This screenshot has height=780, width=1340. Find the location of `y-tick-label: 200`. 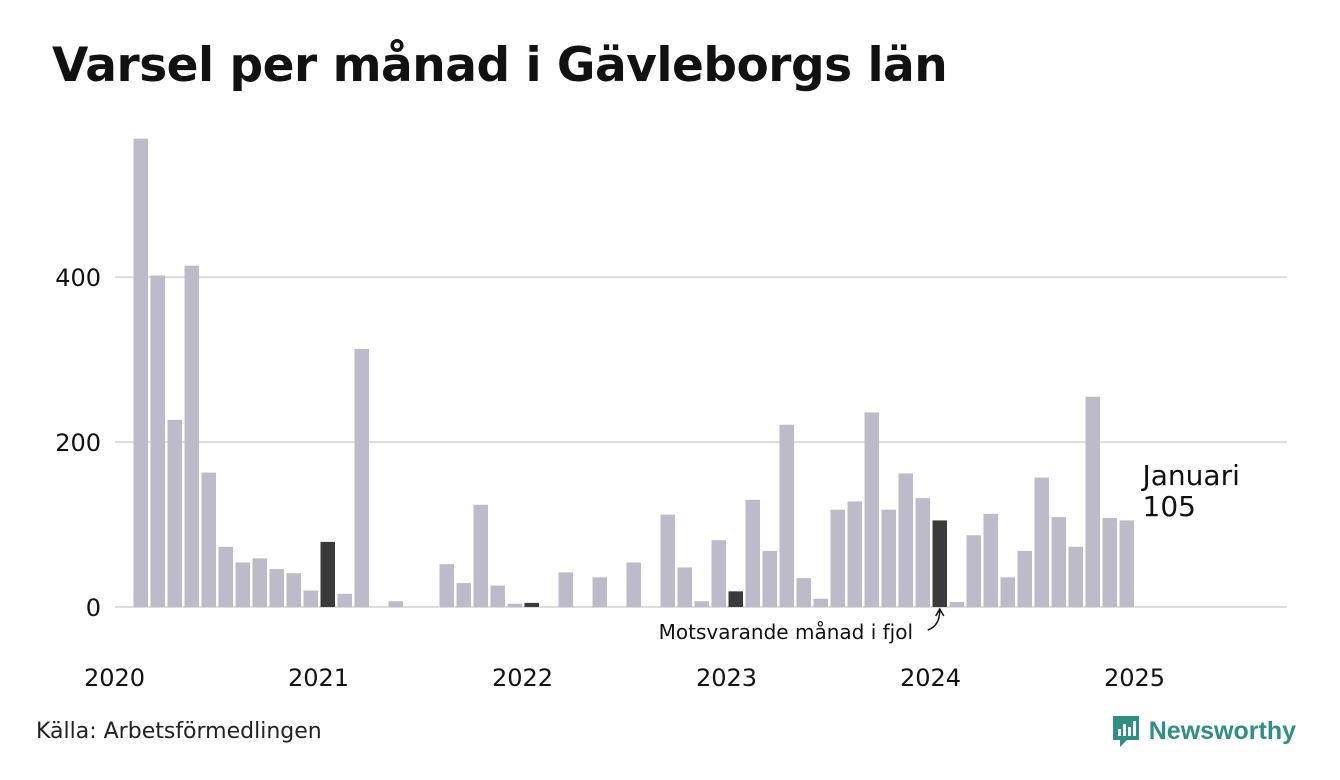

y-tick-label: 200 is located at coordinates (78, 443).